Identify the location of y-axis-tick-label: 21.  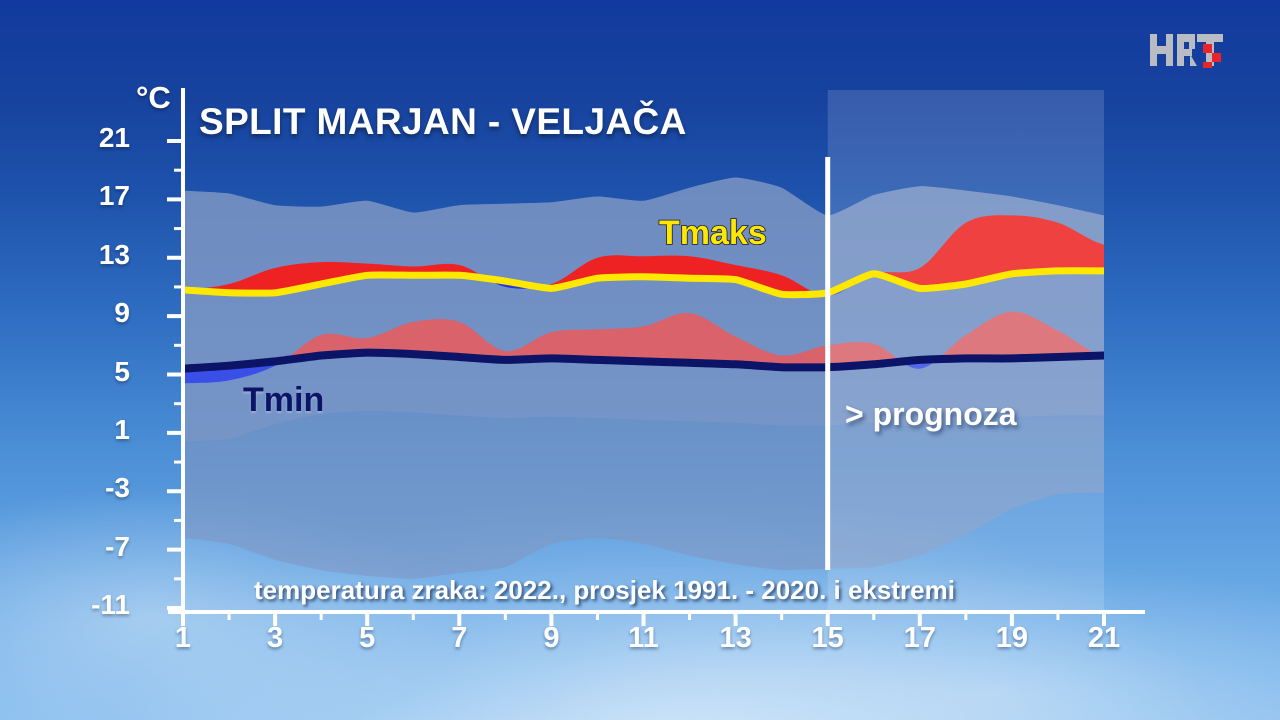
(114, 137).